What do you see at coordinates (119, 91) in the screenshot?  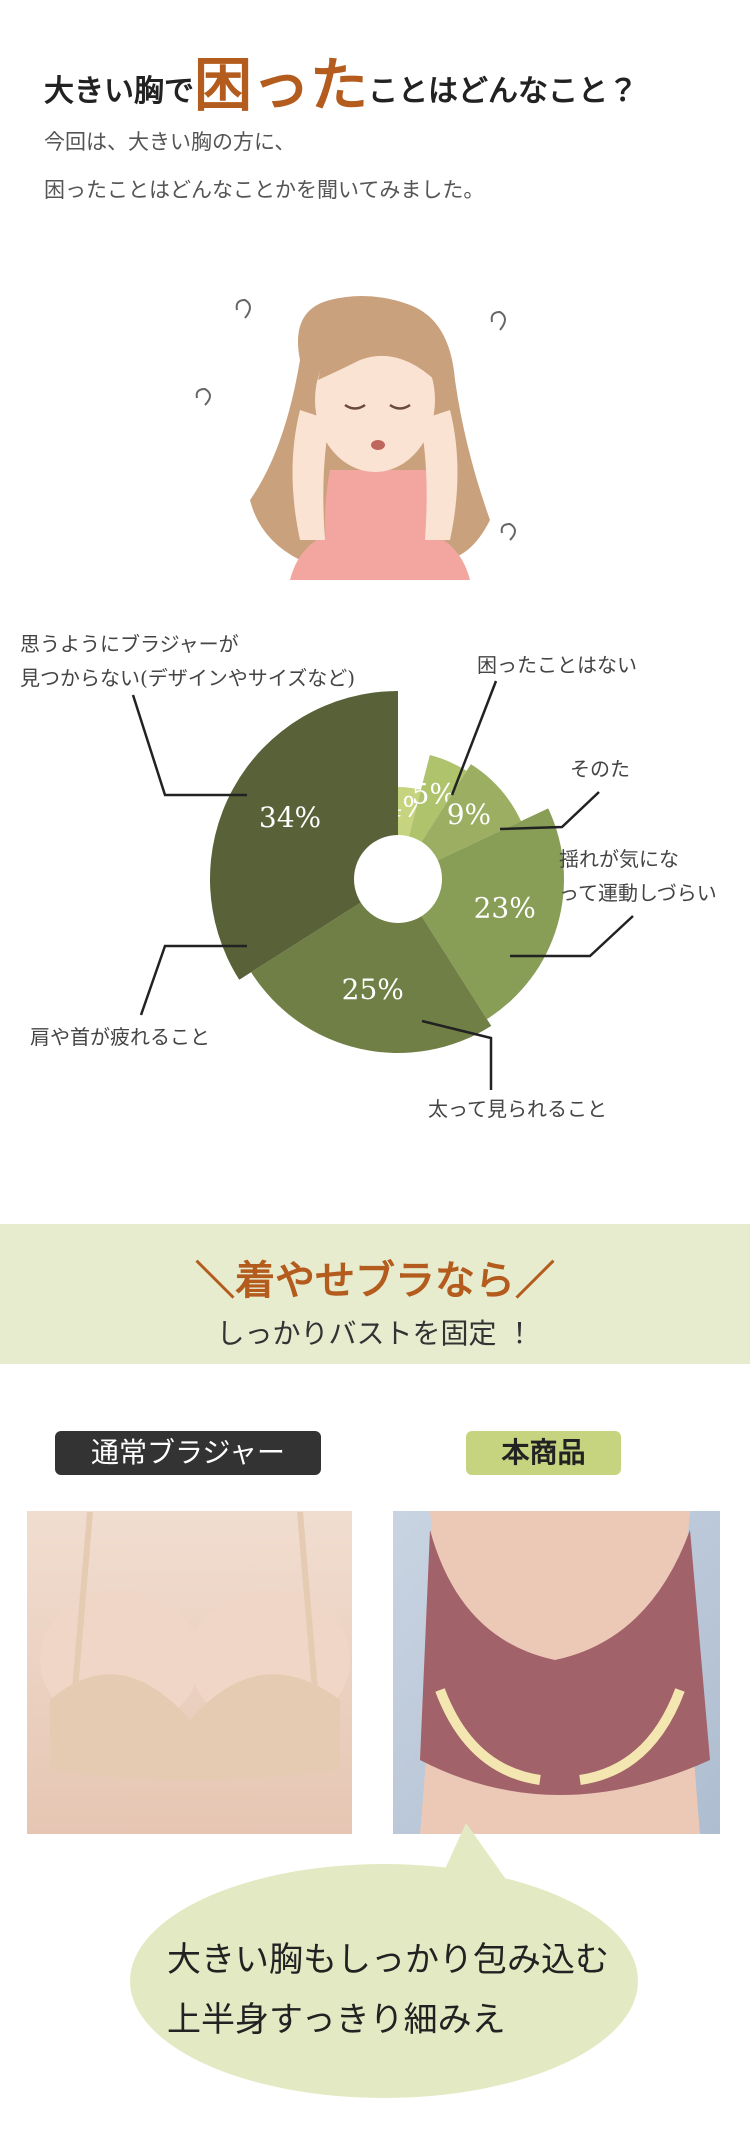 I see `title-text: 大きい胸で` at bounding box center [119, 91].